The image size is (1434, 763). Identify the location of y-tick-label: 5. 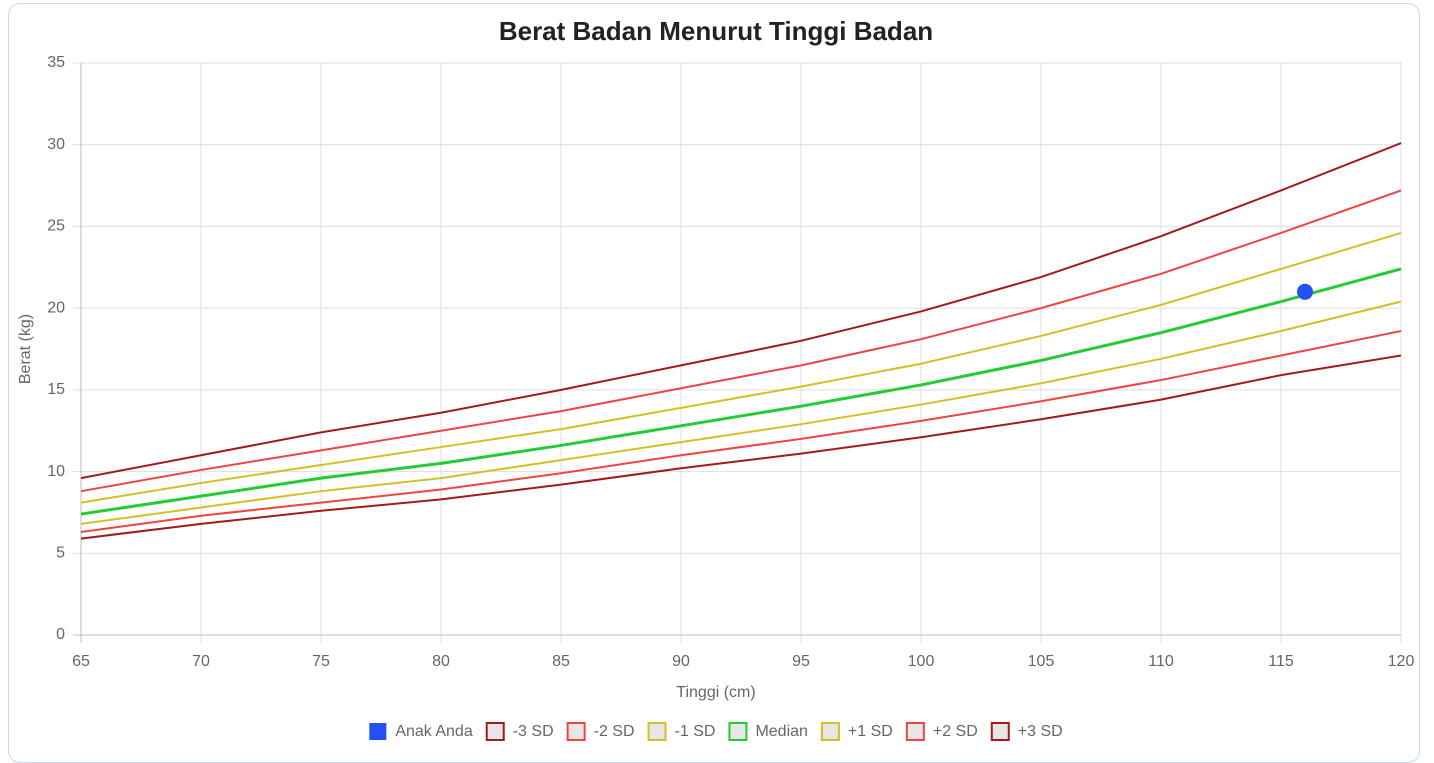
(60, 553).